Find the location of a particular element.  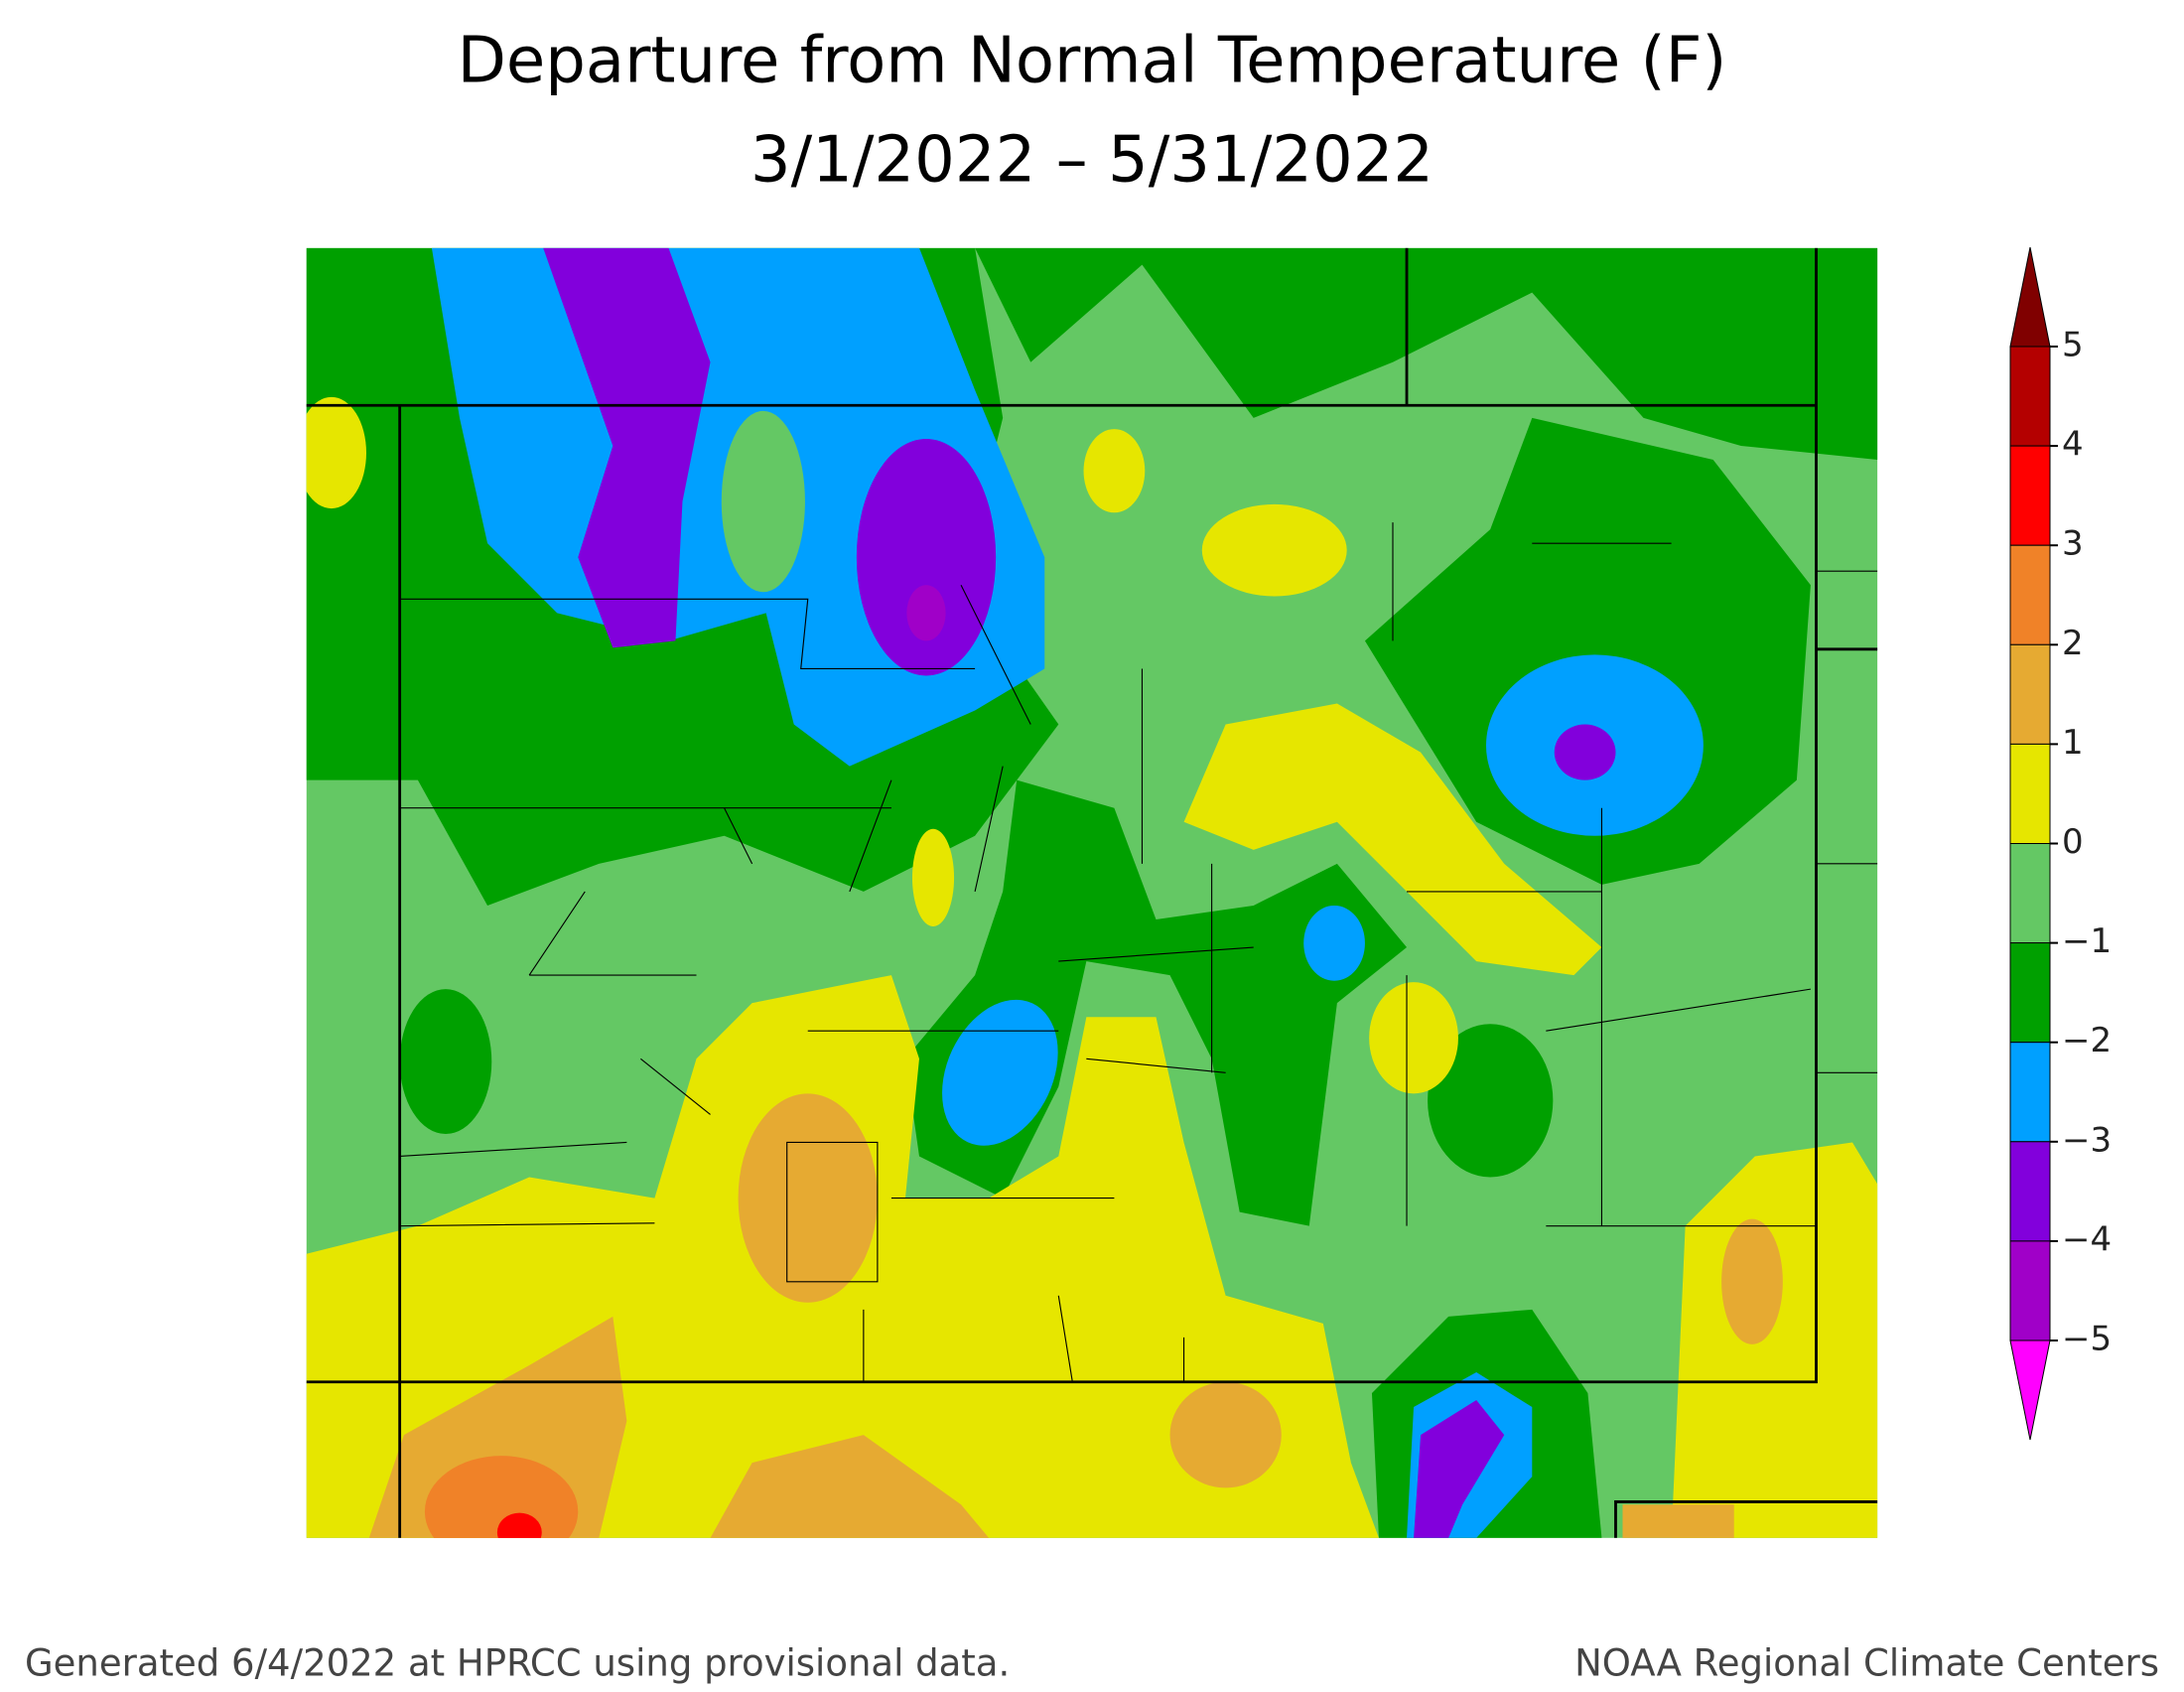

under-triangle is located at coordinates (2030, 1390).